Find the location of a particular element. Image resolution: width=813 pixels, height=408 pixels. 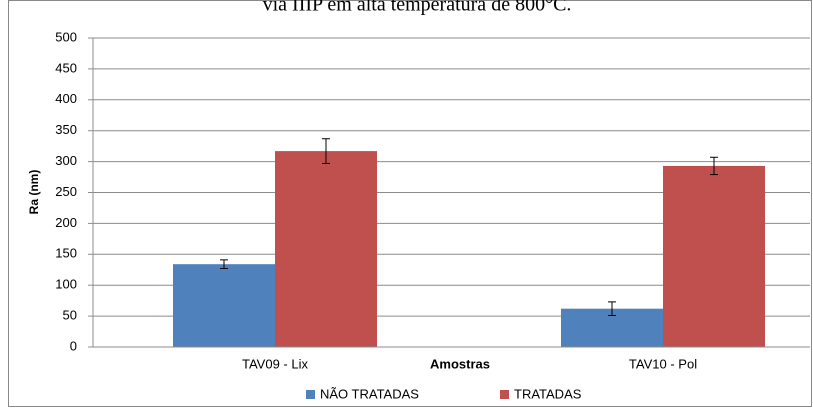

y-tick-label: 150 is located at coordinates (66, 253).